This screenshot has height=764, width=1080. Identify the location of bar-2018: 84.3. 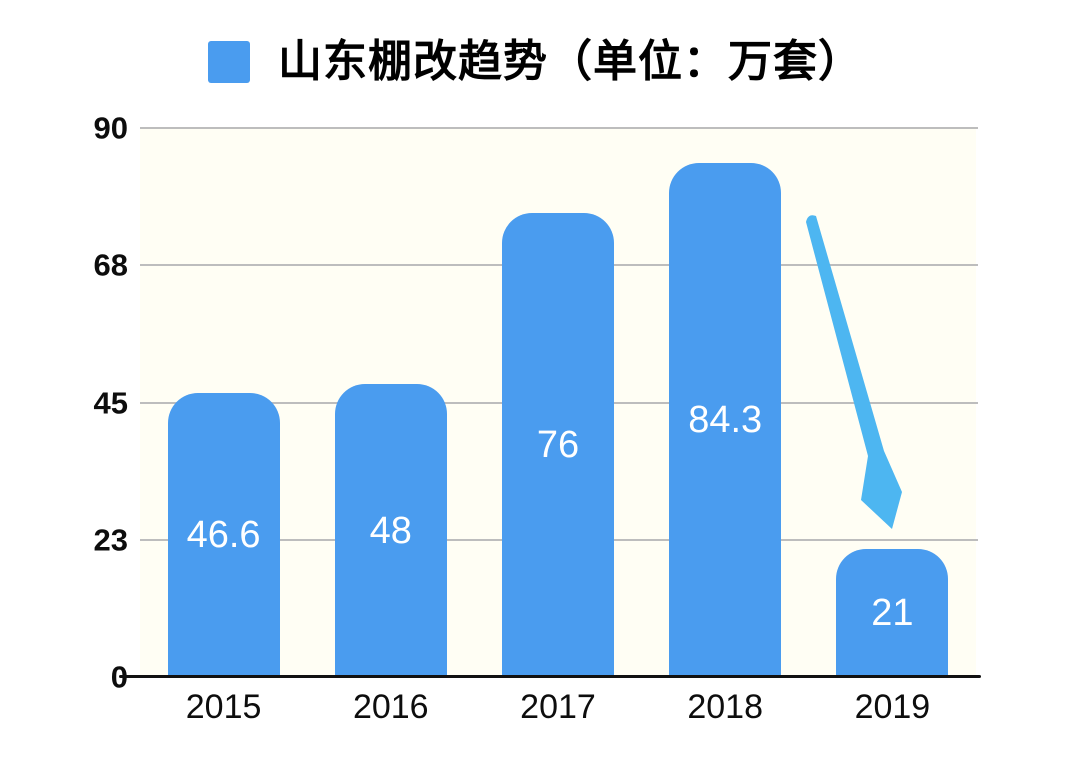
(725, 419).